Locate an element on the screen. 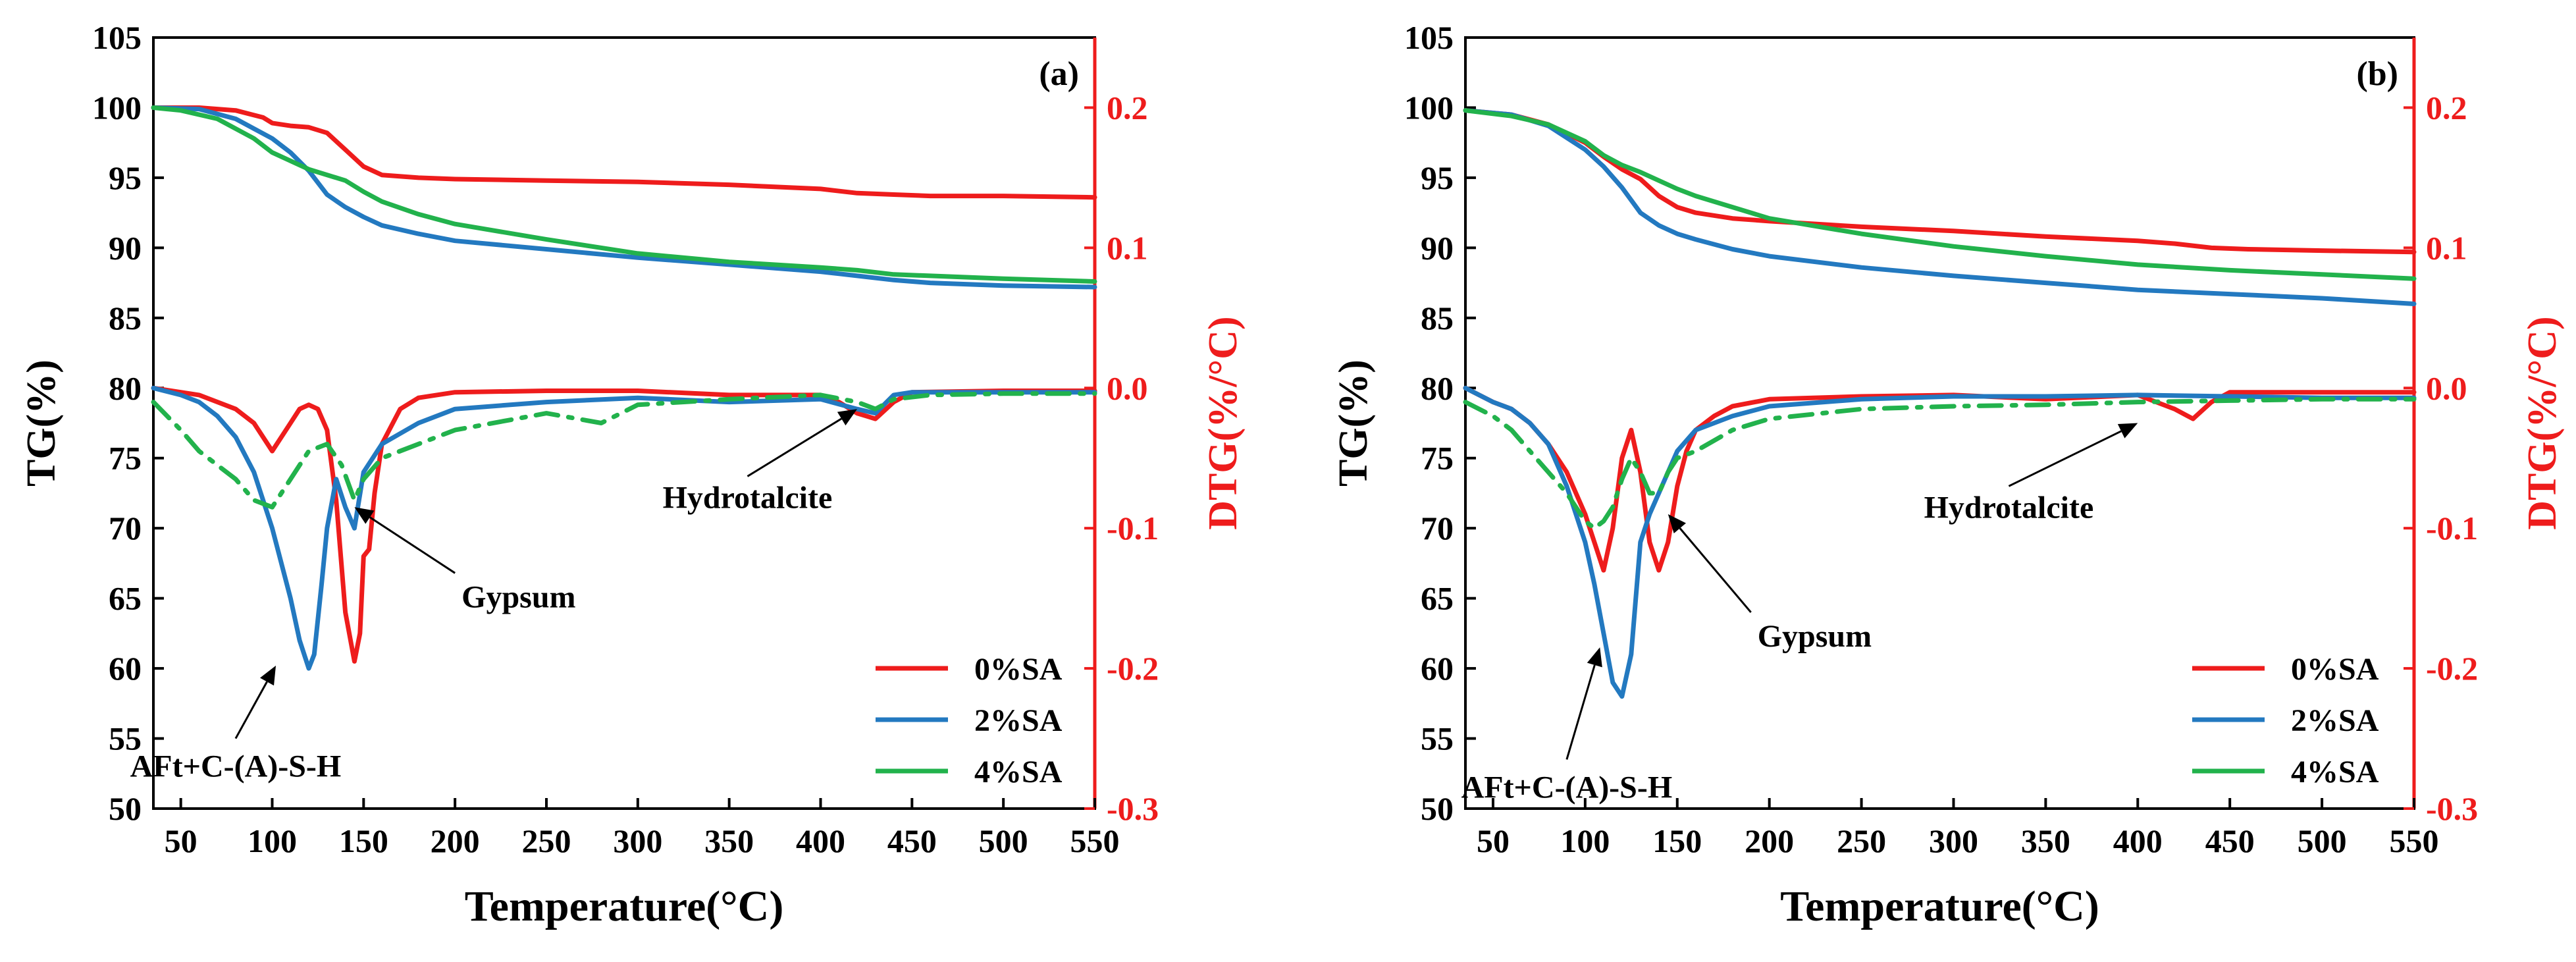  legend-label: 2%SA is located at coordinates (1018, 720).